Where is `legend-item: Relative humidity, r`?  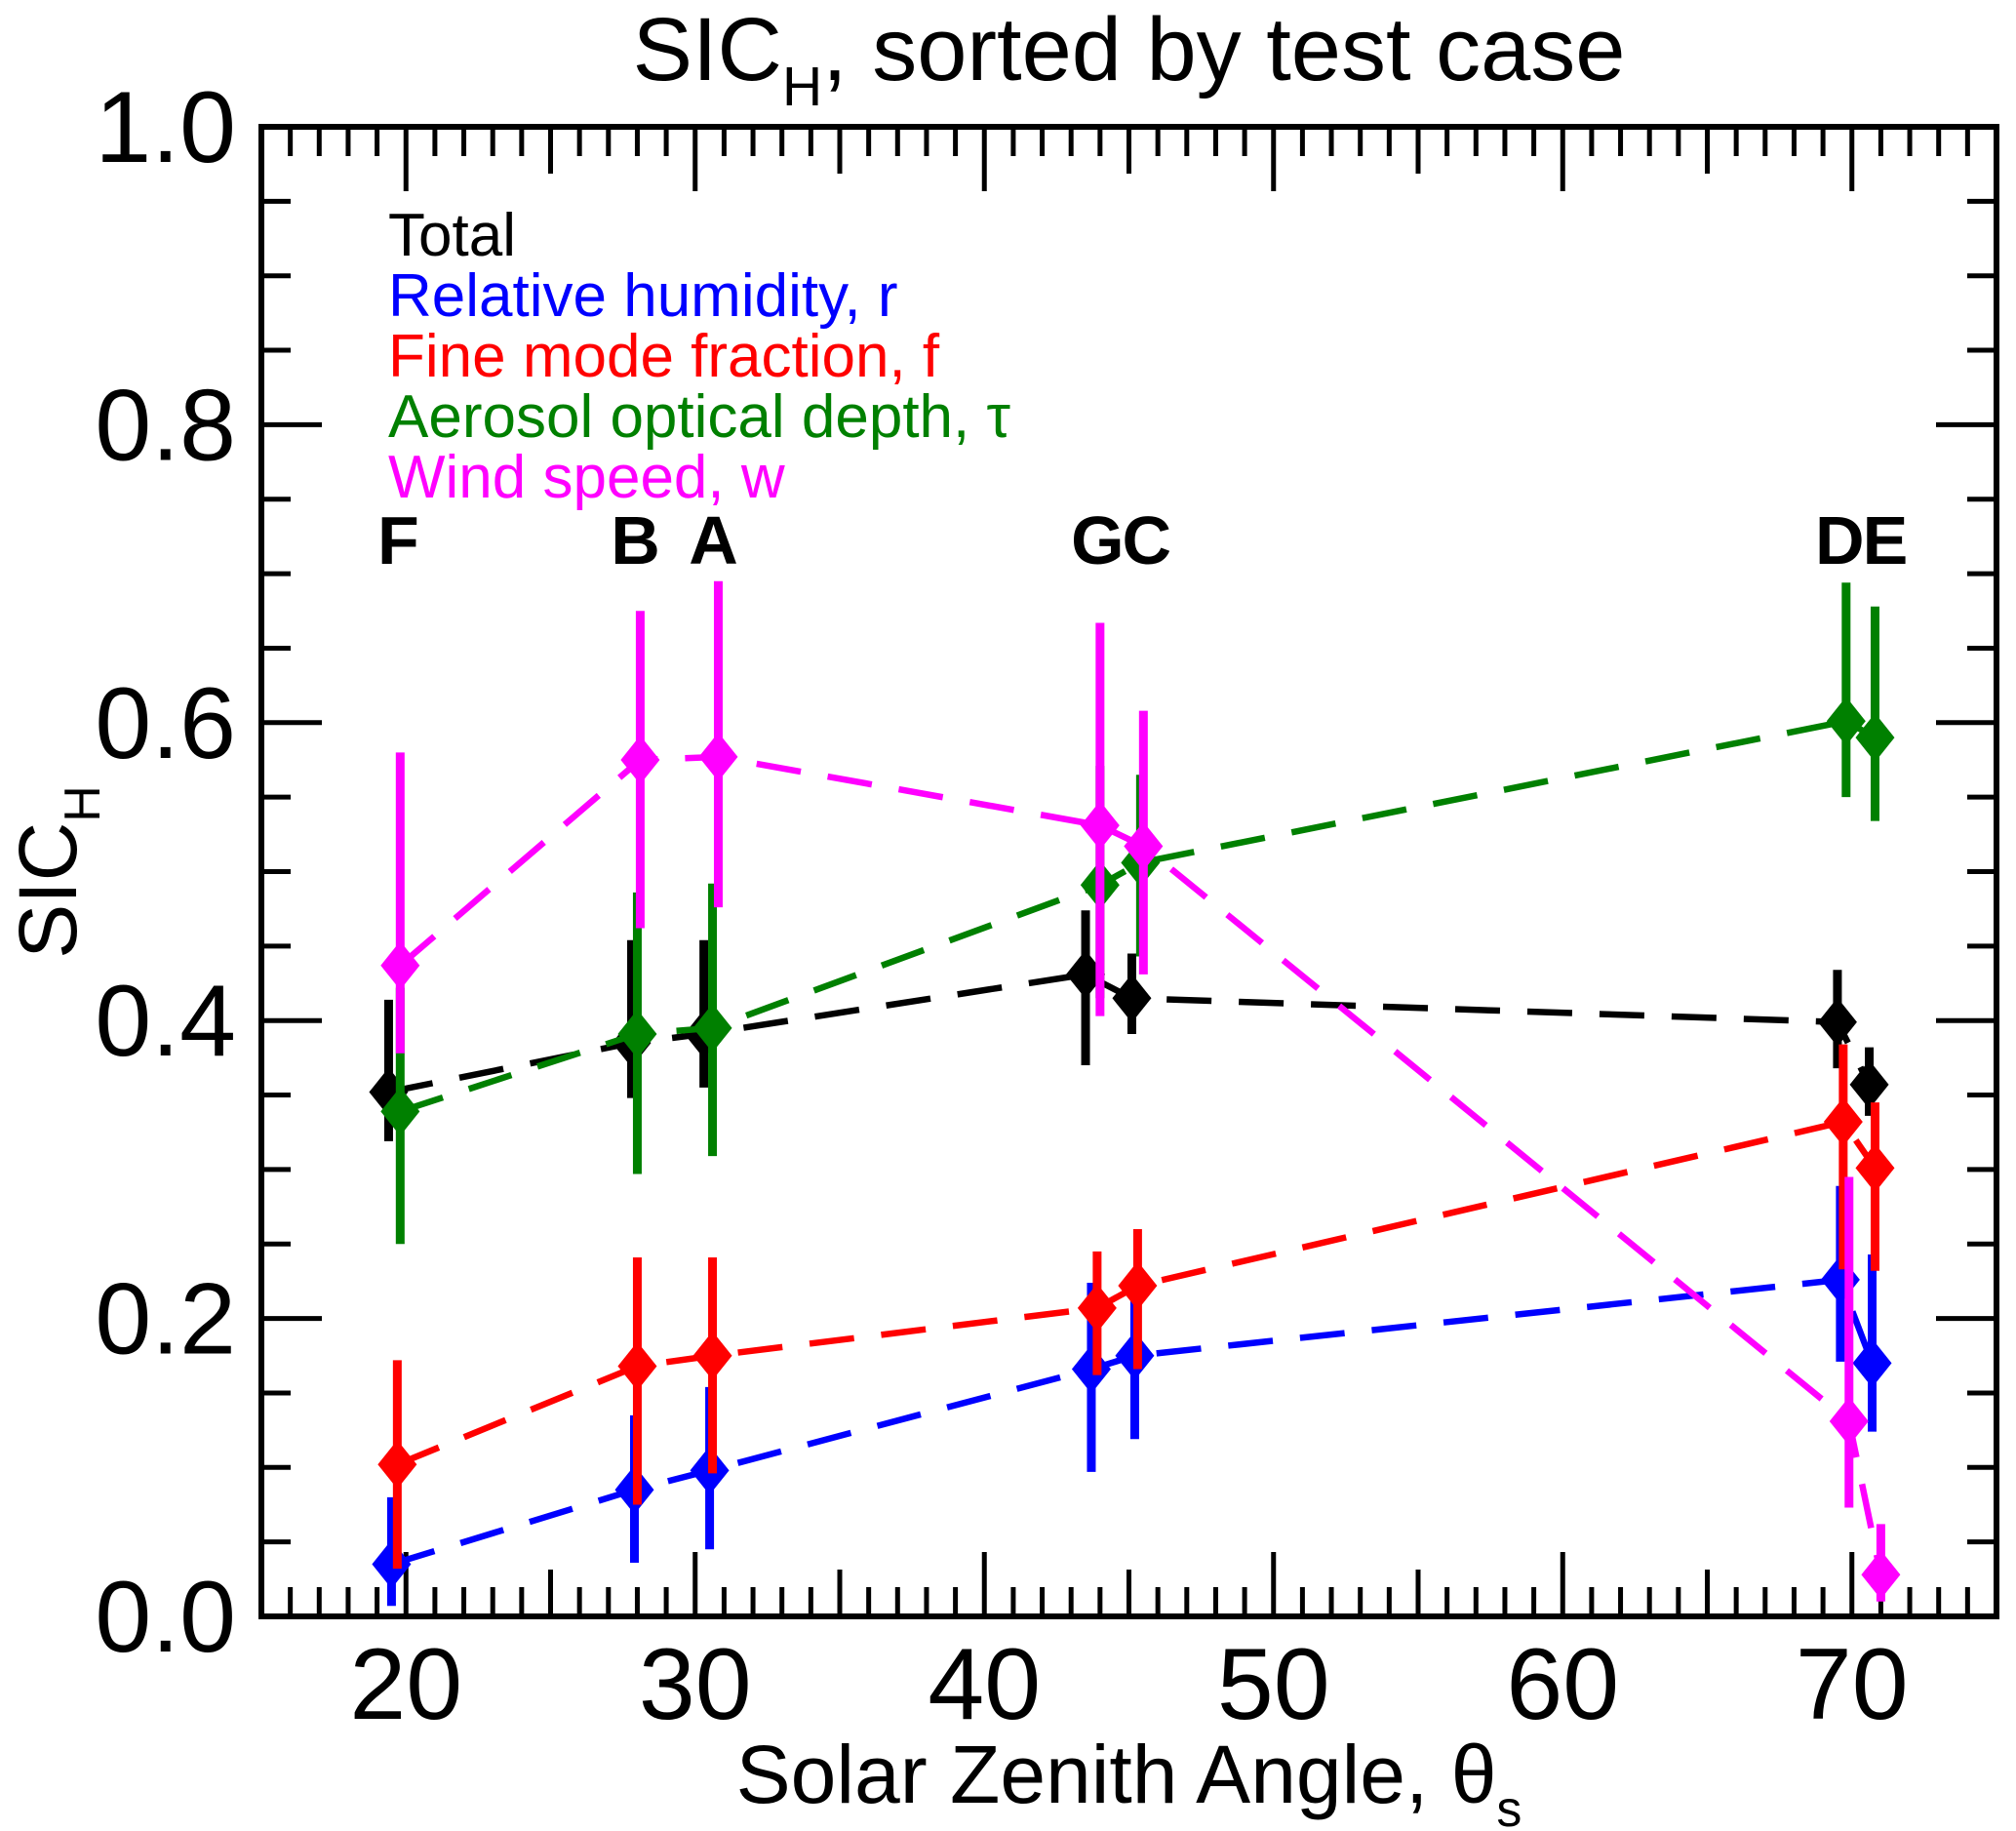
legend-item: Relative humidity, r is located at coordinates (643, 296).